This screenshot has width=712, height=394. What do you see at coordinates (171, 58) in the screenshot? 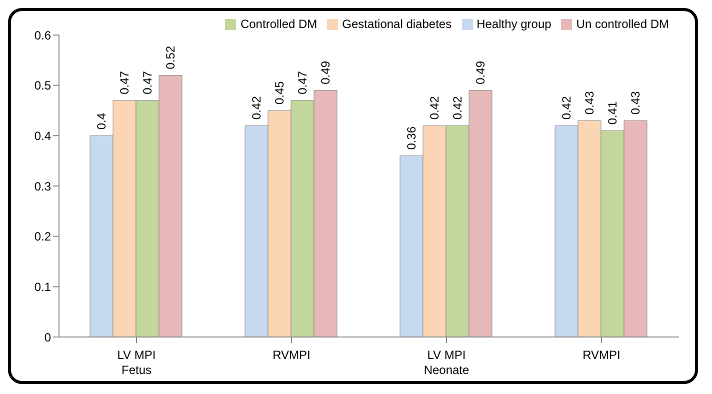
I see `data-label: 0.52` at bounding box center [171, 58].